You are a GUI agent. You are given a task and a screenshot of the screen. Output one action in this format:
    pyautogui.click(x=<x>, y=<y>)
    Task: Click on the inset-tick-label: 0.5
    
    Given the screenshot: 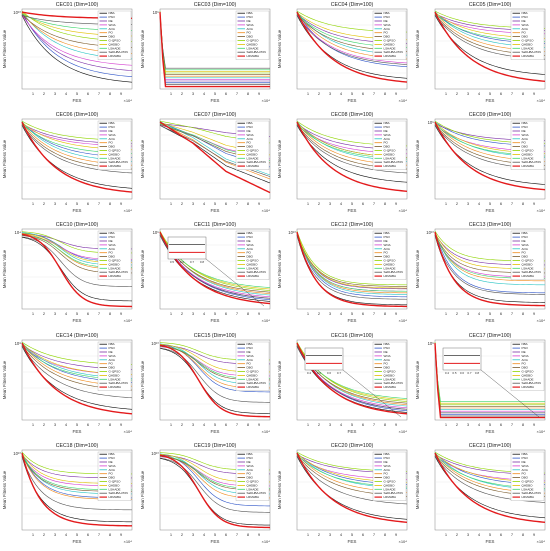 What is the action you would take?
    pyautogui.click(x=319, y=373)
    